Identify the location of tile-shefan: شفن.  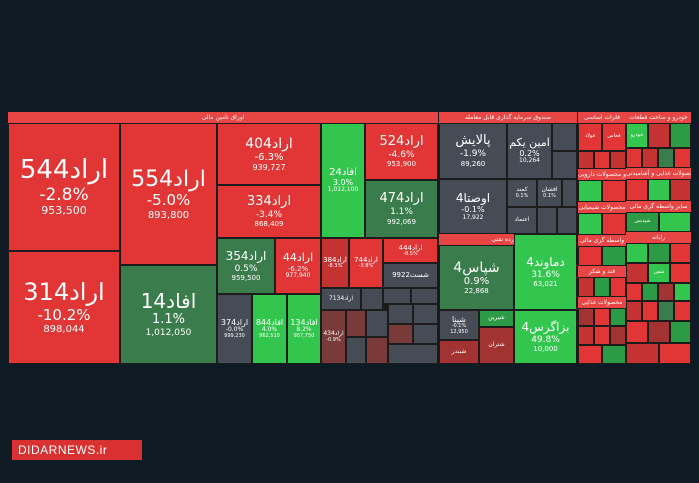
(659, 273).